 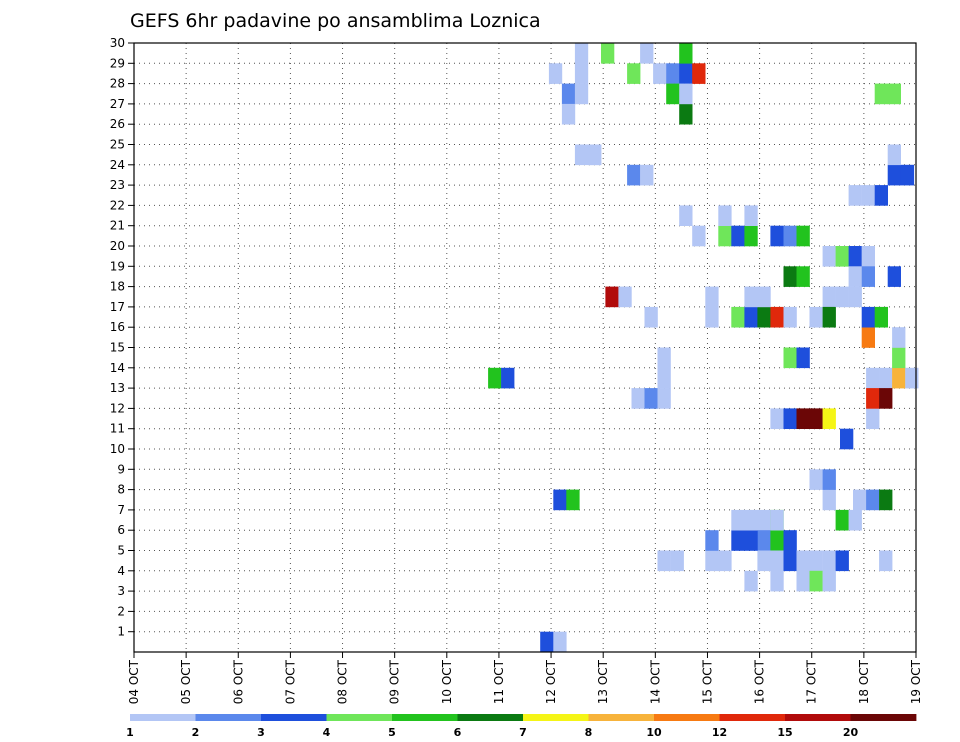 What do you see at coordinates (121, 611) in the screenshot?
I see `y-tick-label: 2` at bounding box center [121, 611].